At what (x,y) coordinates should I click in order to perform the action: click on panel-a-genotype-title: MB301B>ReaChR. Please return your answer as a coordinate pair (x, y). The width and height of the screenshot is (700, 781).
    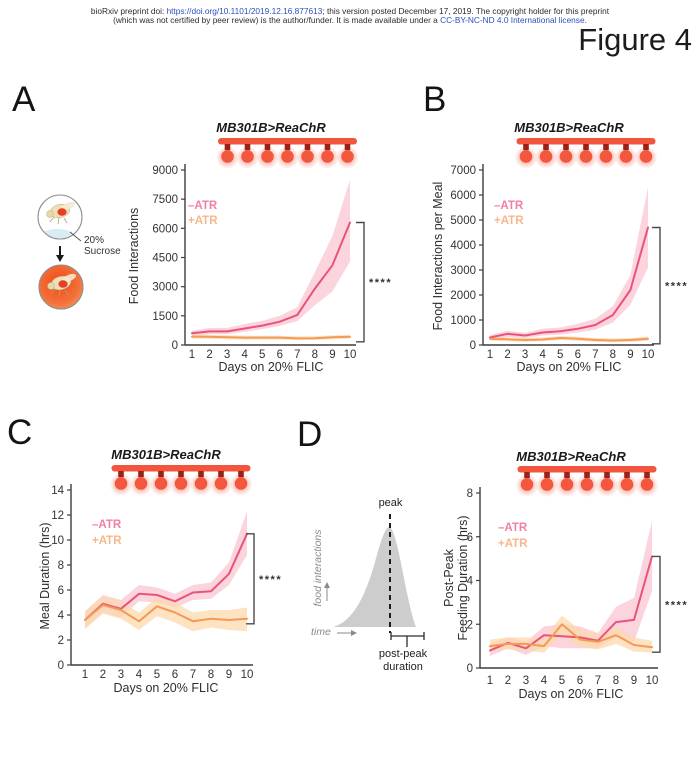
    Looking at the image, I should click on (271, 127).